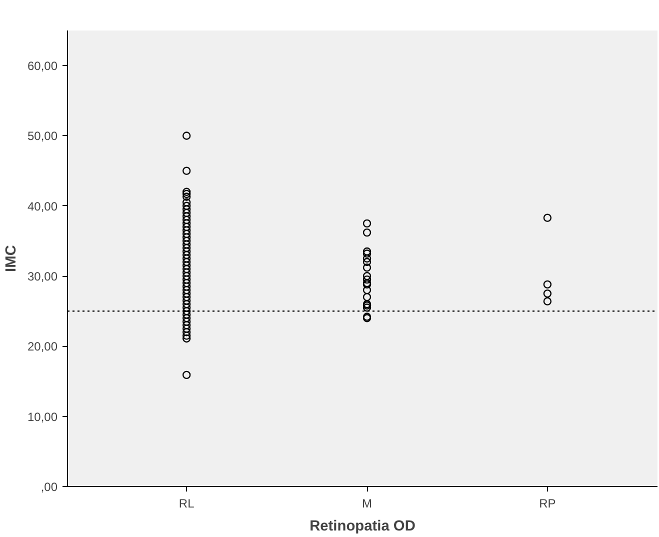  I want to click on x-tick-label: RP, so click(547, 503).